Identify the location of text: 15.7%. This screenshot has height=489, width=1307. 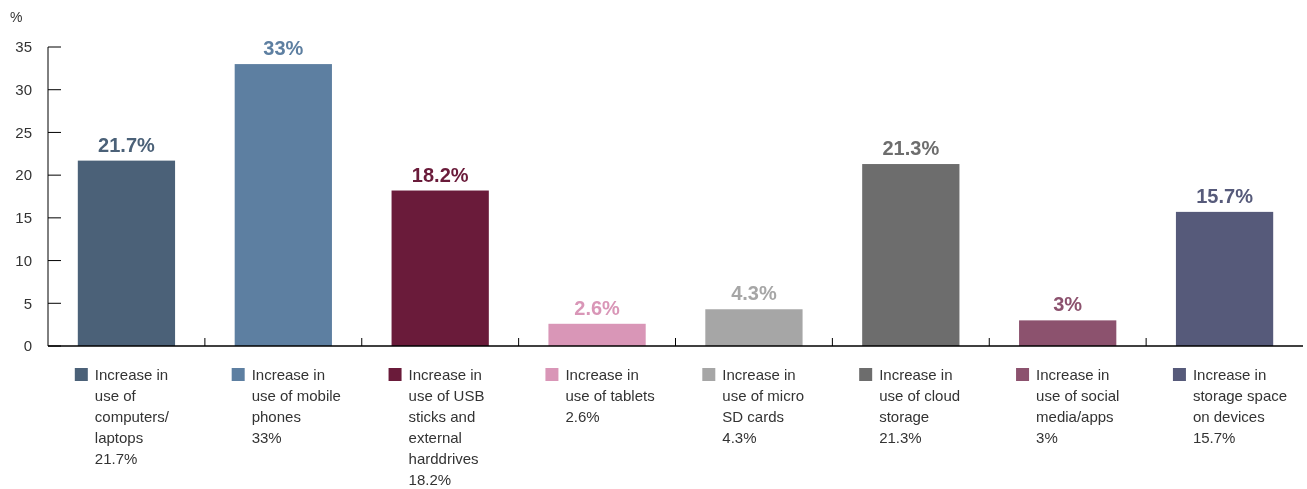
(1214, 437).